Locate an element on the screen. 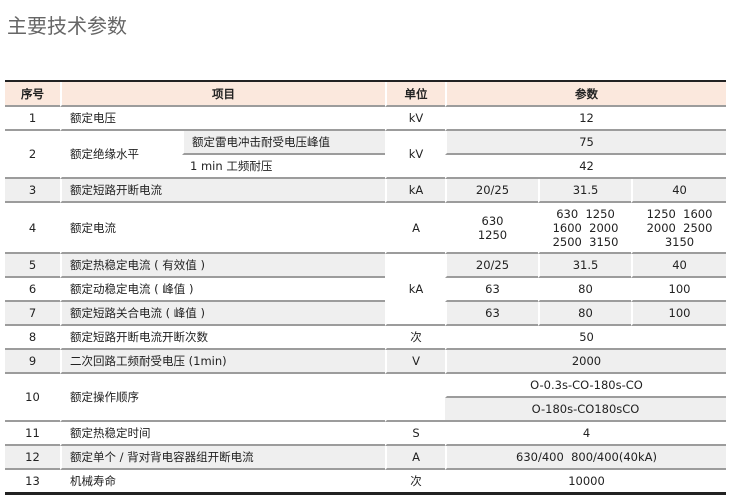 This screenshot has width=730, height=495. table-header: 序号 项目 单位 参数 is located at coordinates (366, 94).